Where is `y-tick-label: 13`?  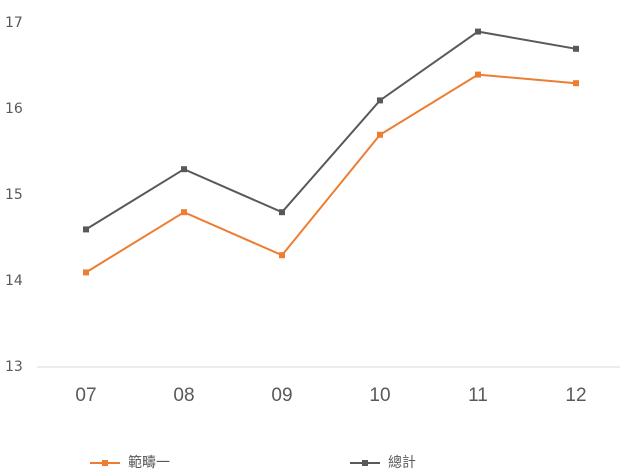 y-tick-label: 13 is located at coordinates (14, 367).